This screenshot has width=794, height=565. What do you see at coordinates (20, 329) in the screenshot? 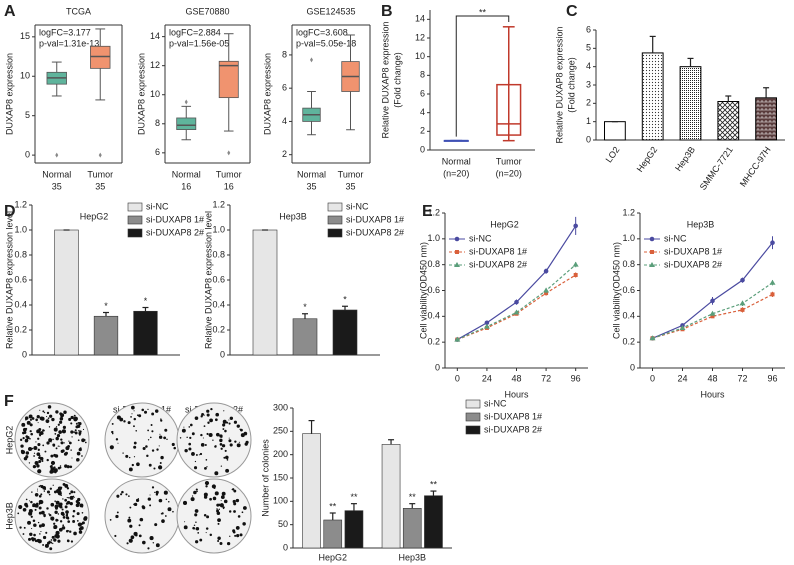
I see `y-tick-label: 0.2` at bounding box center [20, 329].